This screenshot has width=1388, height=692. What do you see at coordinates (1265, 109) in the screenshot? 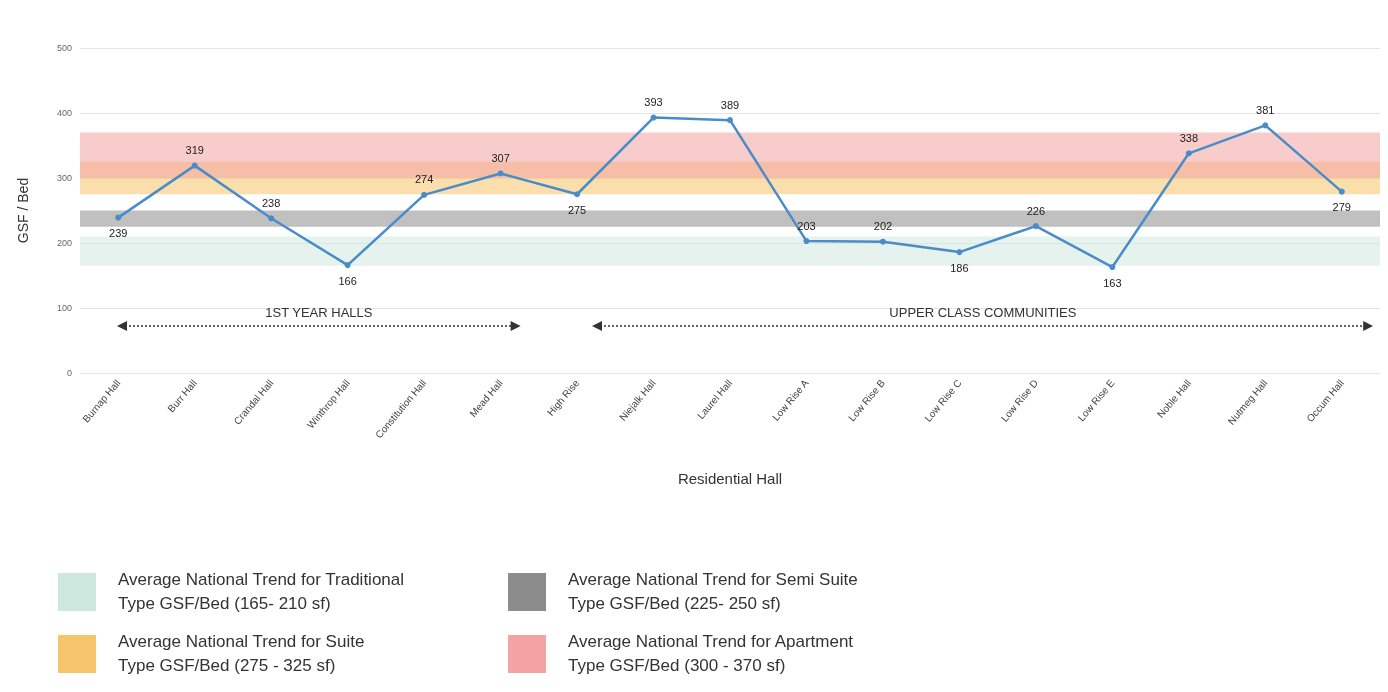
I see `data-label: 381` at bounding box center [1265, 109].